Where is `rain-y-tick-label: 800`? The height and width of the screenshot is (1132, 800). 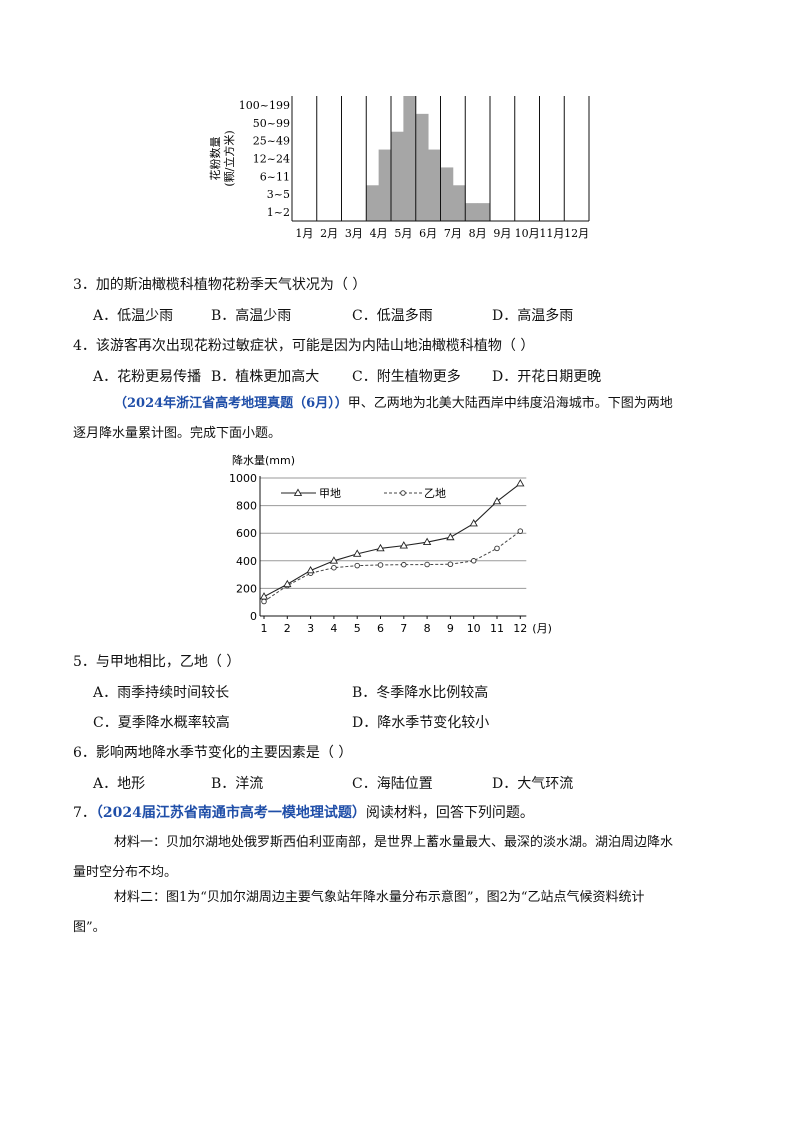
rain-y-tick-label: 800 is located at coordinates (246, 506).